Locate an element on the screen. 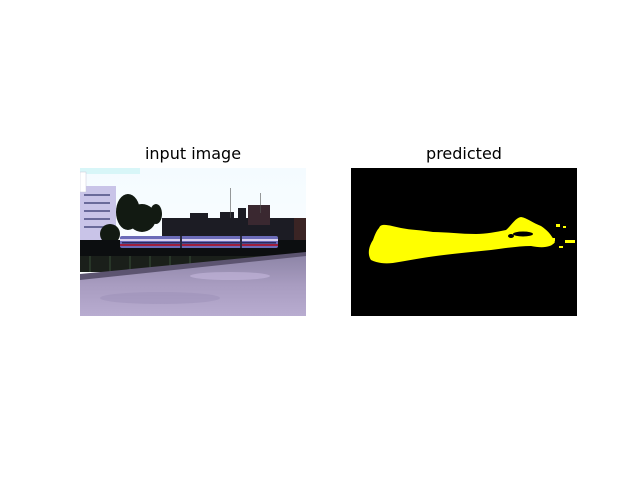 This screenshot has height=480, width=640. predicted-mask-canvas is located at coordinates (464, 242).